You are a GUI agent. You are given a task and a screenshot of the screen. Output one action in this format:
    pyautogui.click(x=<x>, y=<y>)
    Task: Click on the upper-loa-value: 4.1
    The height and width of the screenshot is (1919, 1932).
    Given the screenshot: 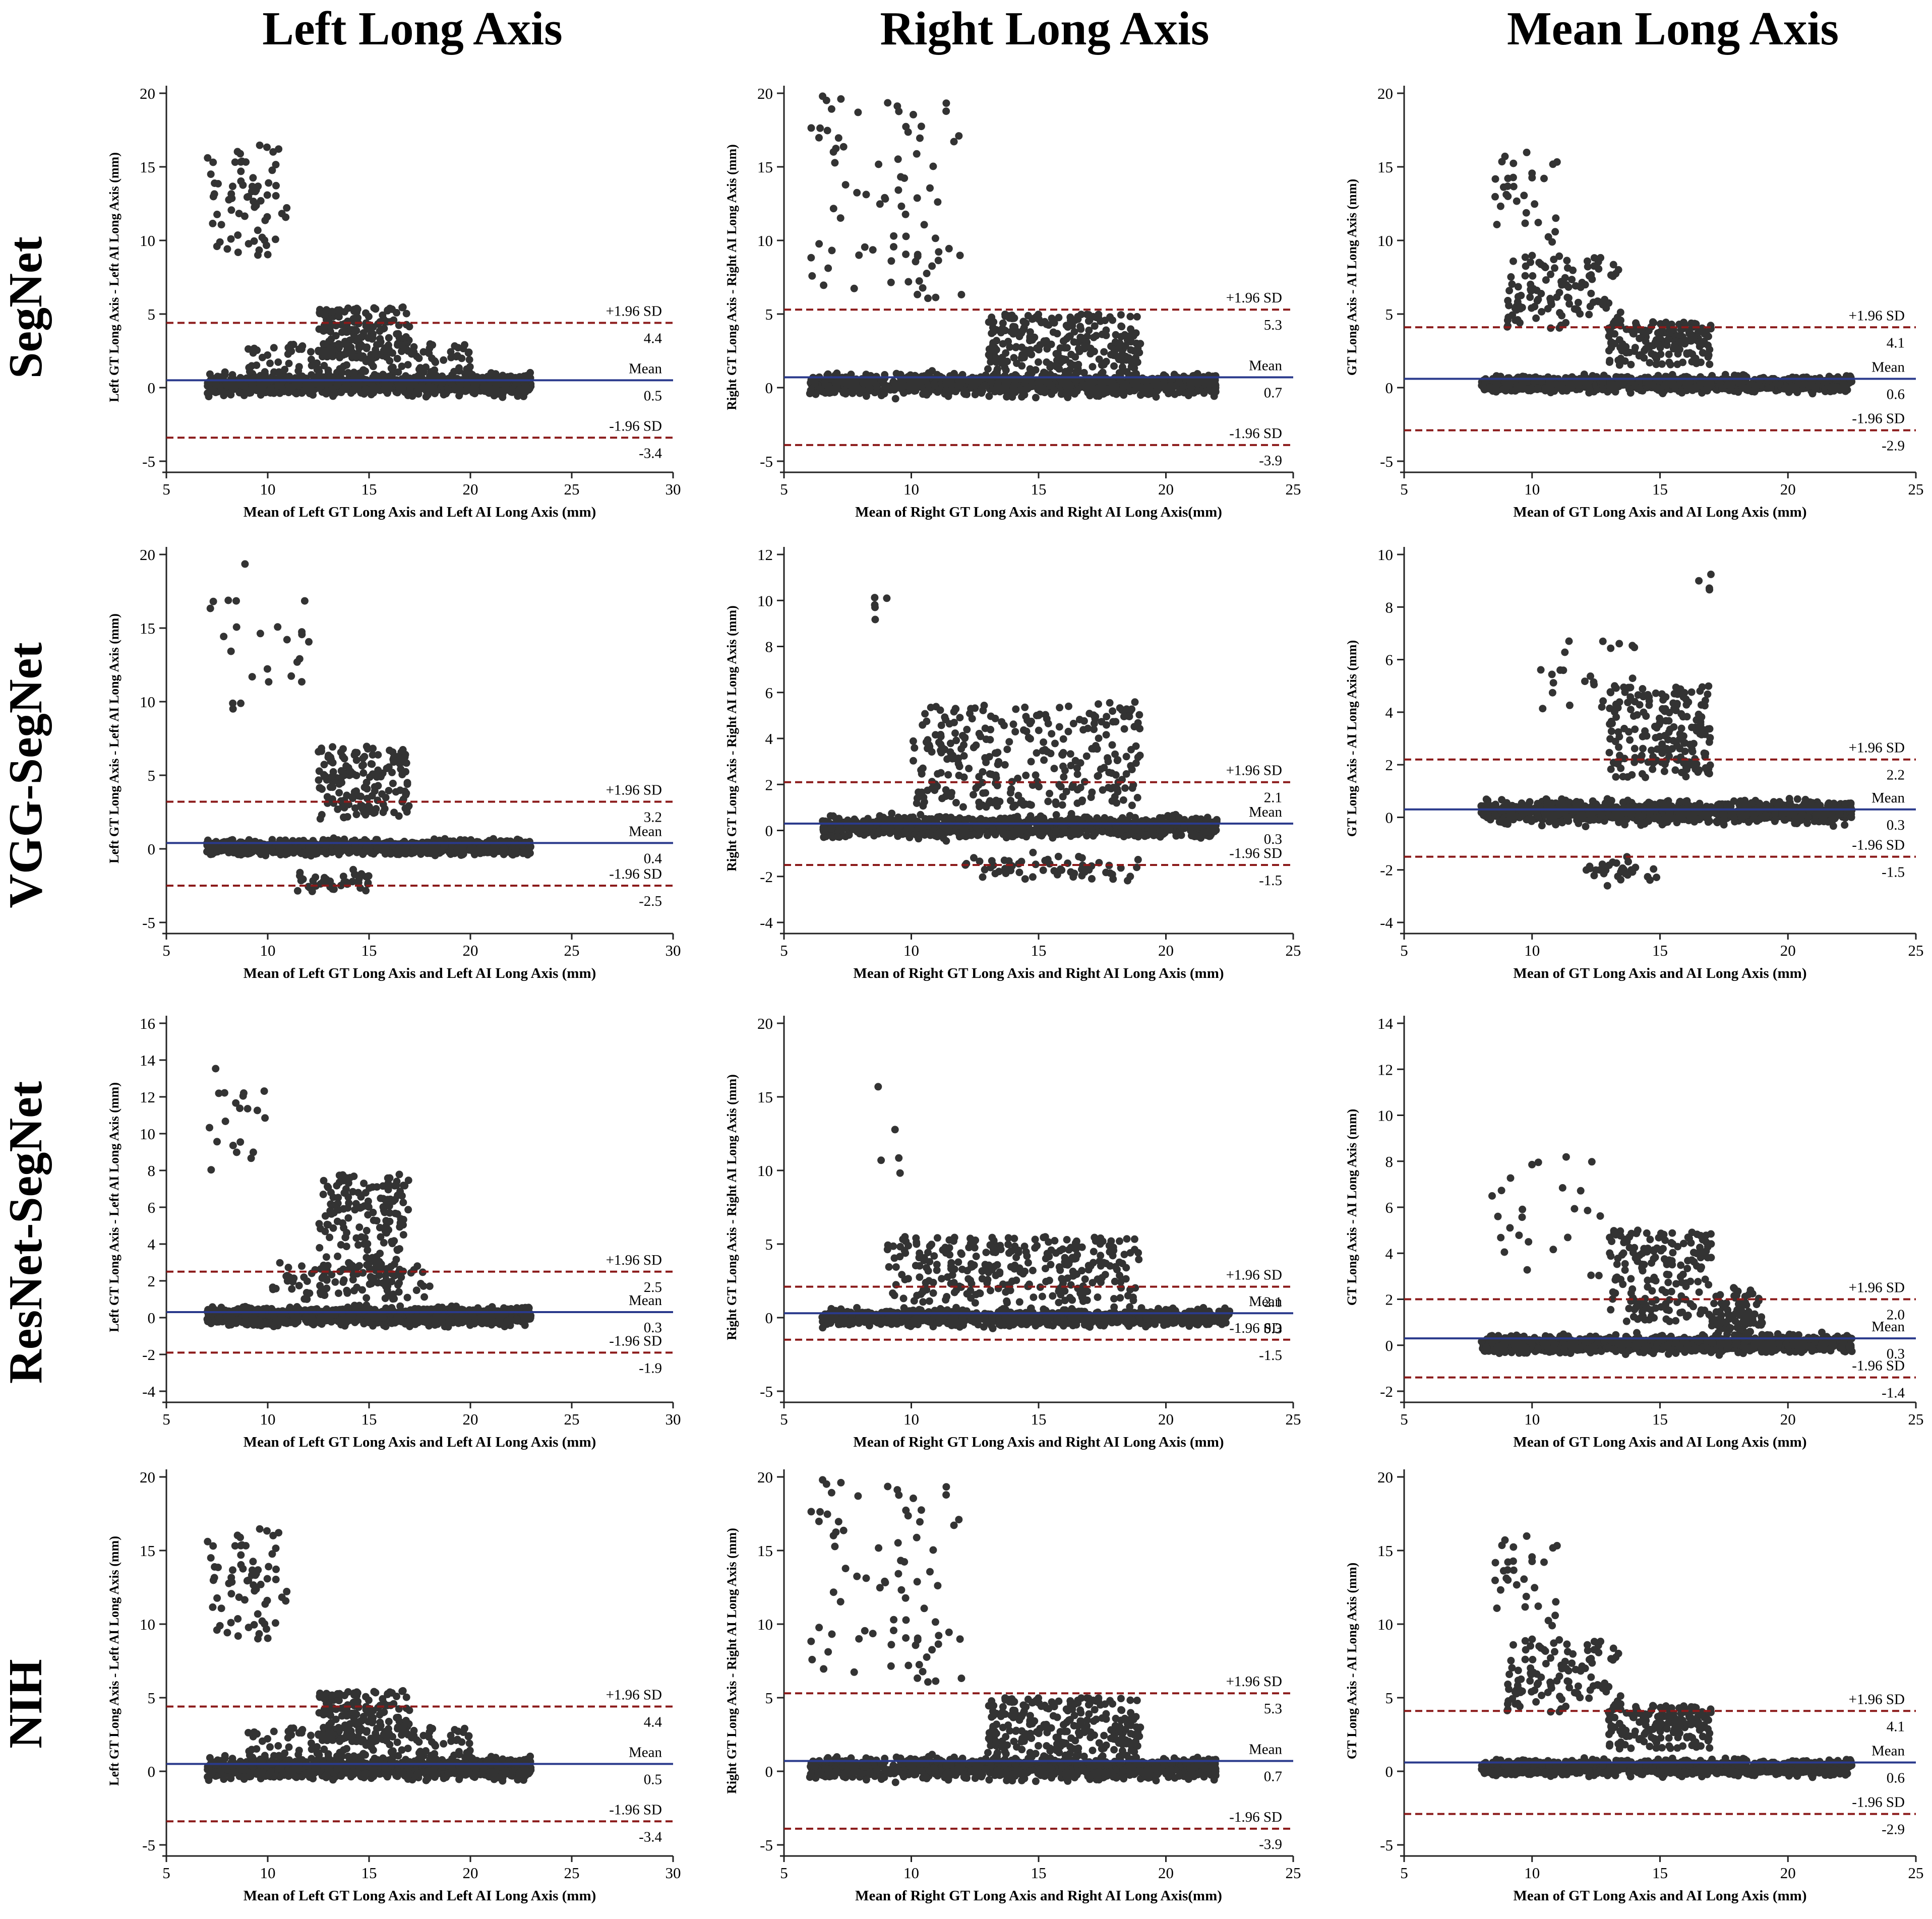 What is the action you would take?
    pyautogui.click(x=1896, y=343)
    